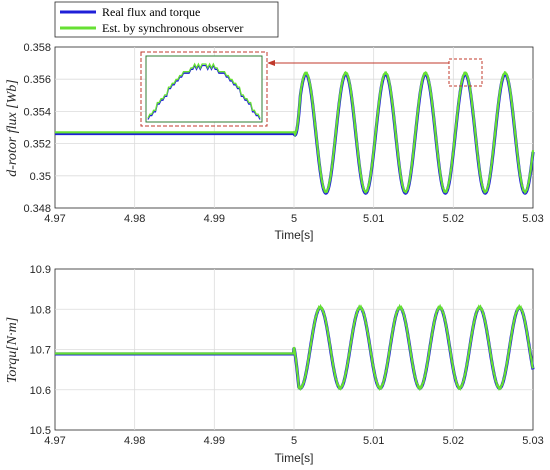 This screenshot has height=470, width=550. Describe the element at coordinates (37, 145) in the screenshot. I see `flux-y-tick-label: 0.352` at that location.